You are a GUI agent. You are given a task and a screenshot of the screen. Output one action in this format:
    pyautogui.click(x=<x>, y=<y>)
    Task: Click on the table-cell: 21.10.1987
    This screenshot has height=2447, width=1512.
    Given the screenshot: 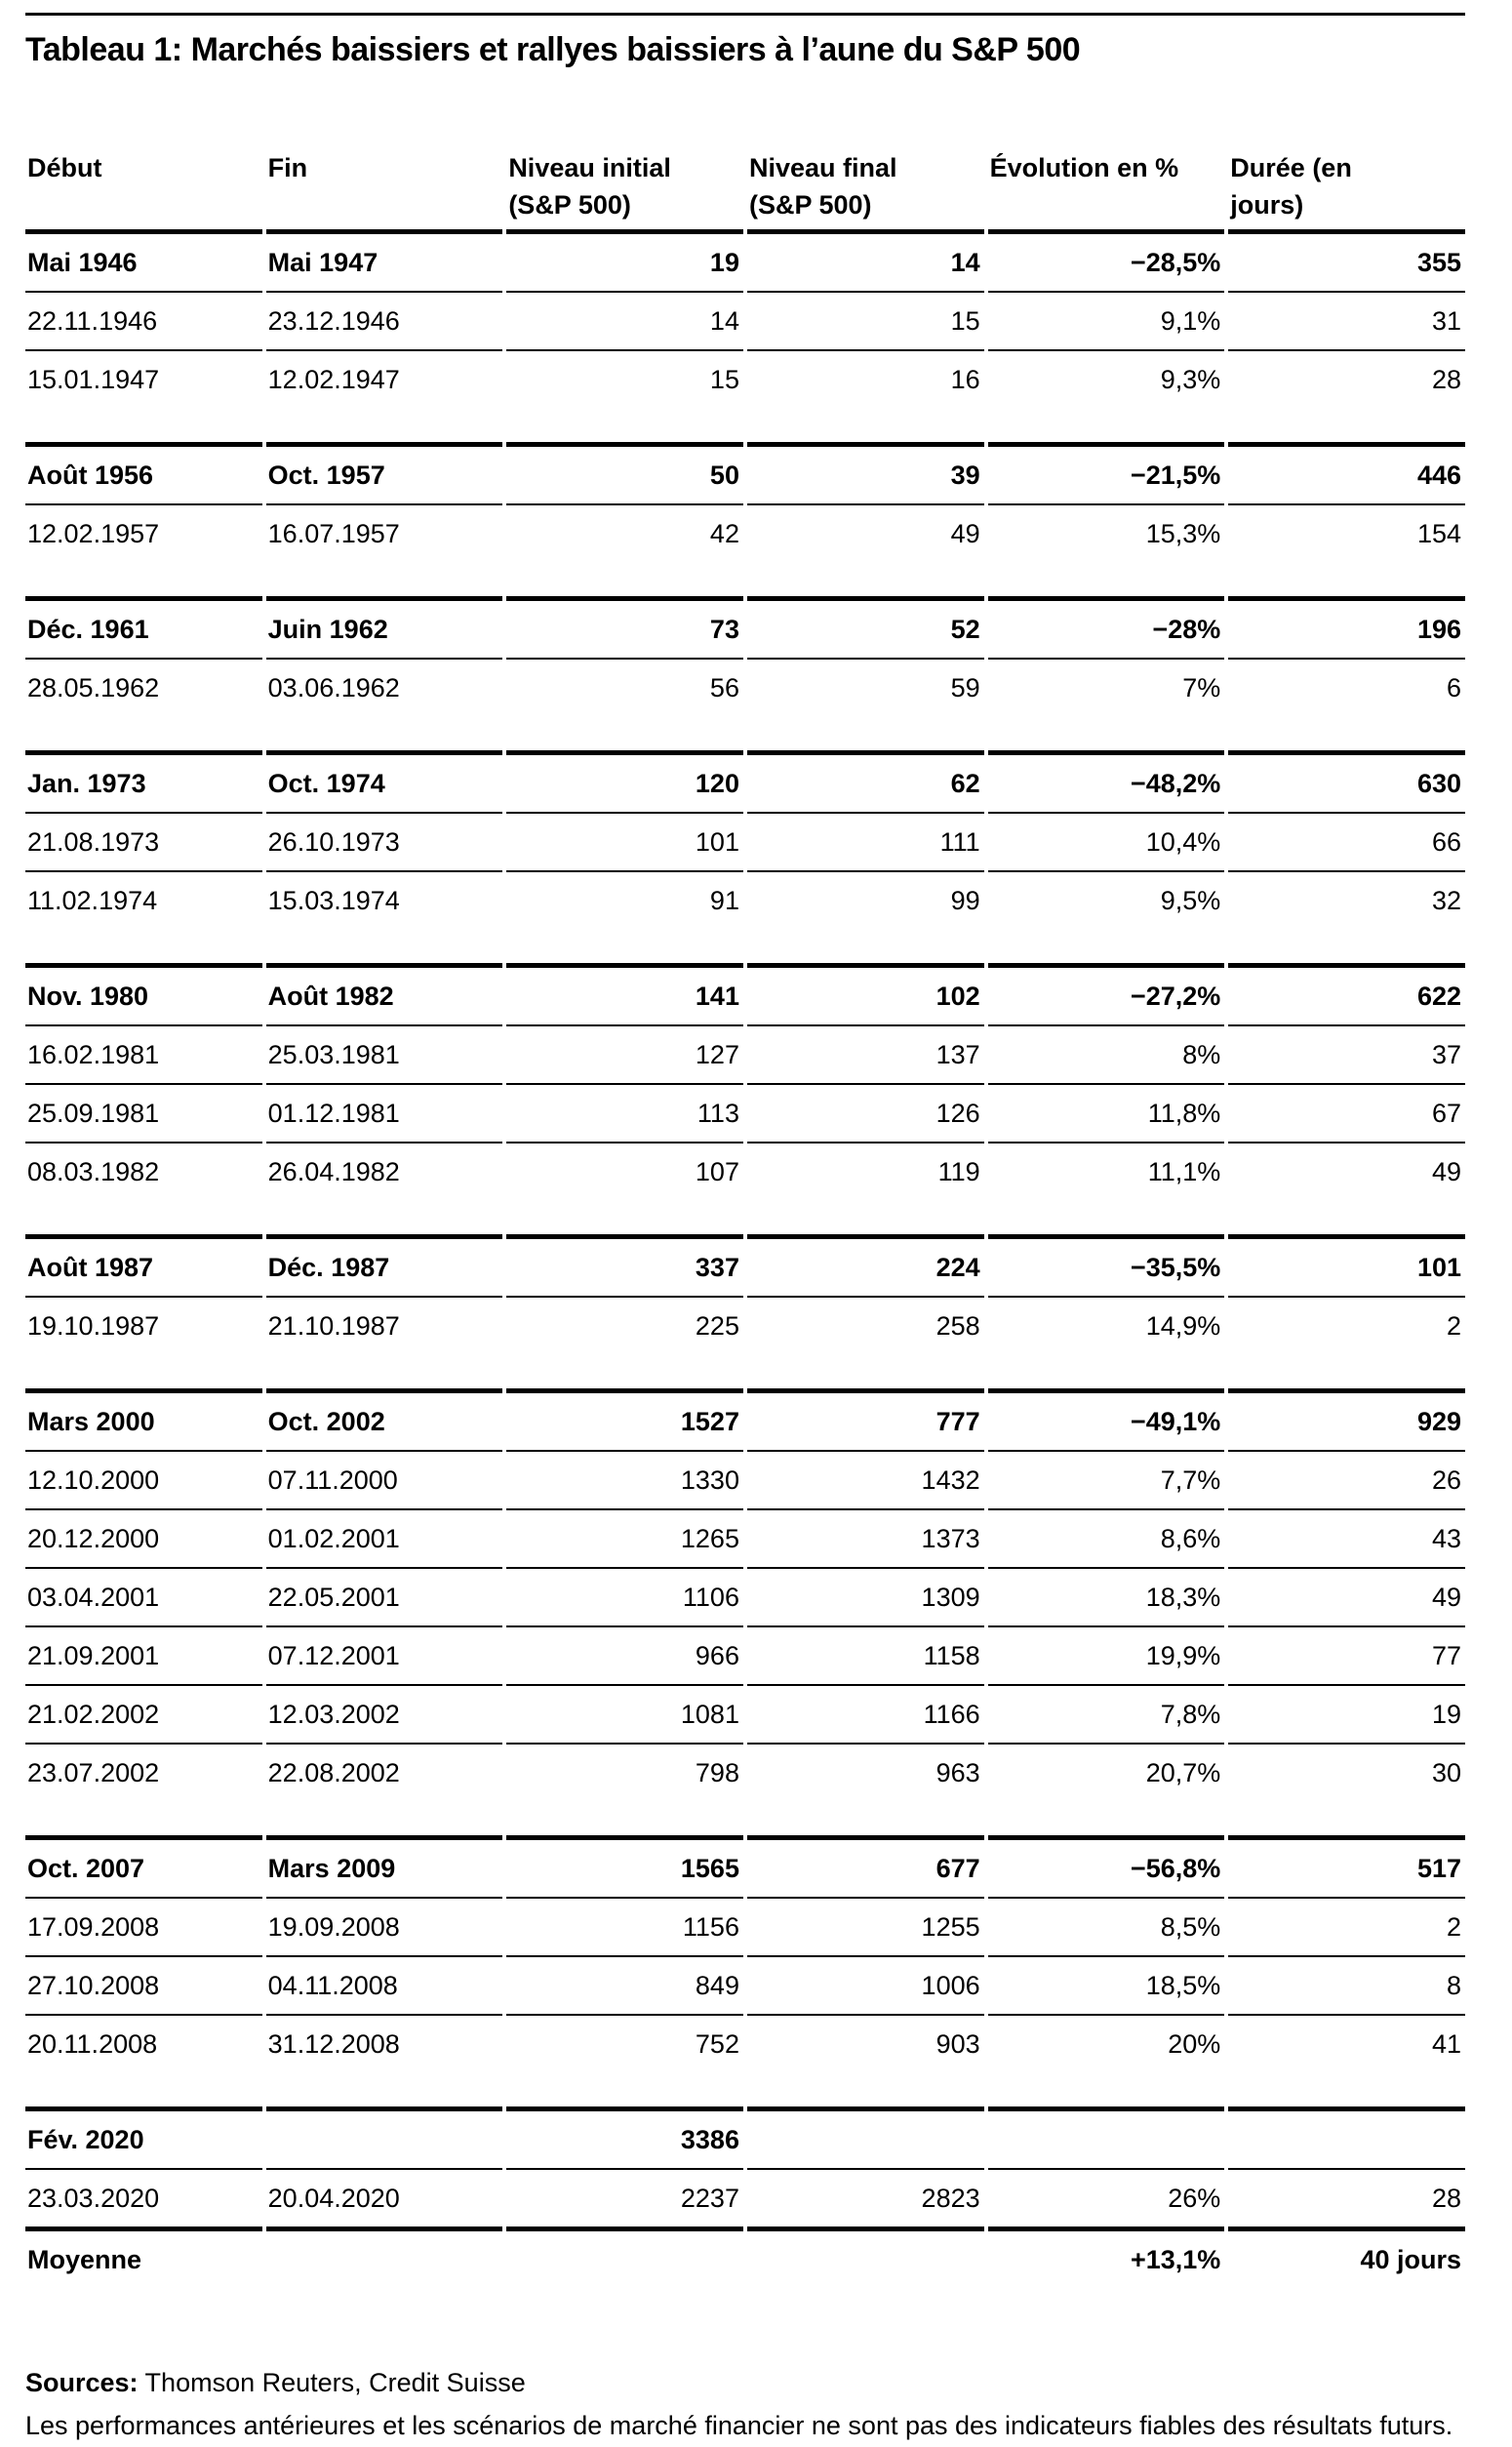 What is the action you would take?
    pyautogui.click(x=333, y=1325)
    